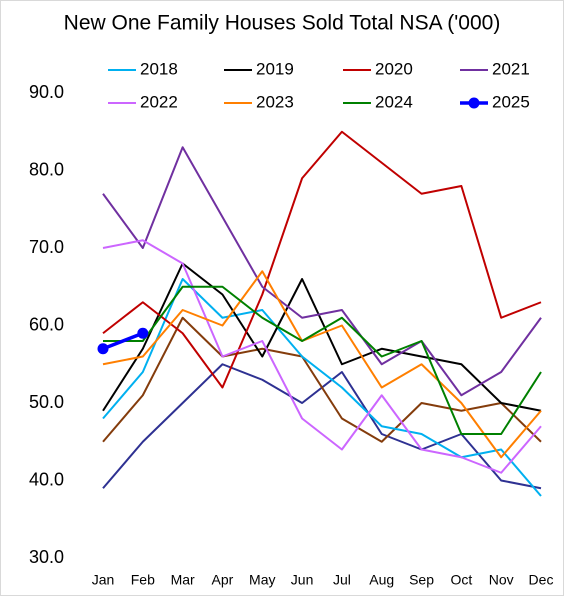  I want to click on x-tick-label: Oct, so click(461, 580).